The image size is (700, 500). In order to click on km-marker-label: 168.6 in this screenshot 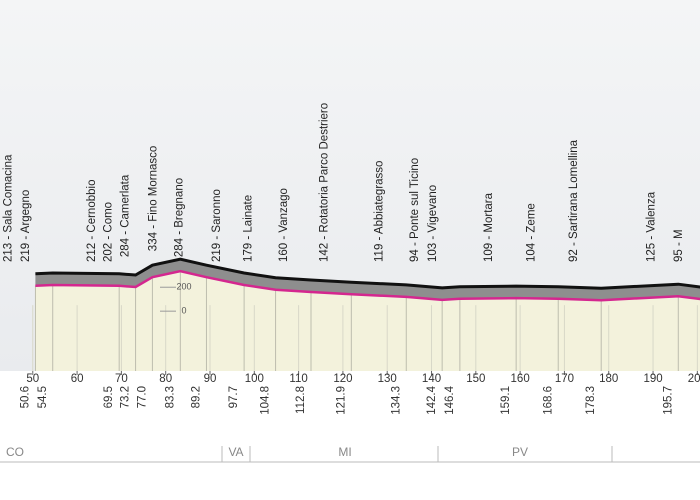, I will do `click(548, 400)`.